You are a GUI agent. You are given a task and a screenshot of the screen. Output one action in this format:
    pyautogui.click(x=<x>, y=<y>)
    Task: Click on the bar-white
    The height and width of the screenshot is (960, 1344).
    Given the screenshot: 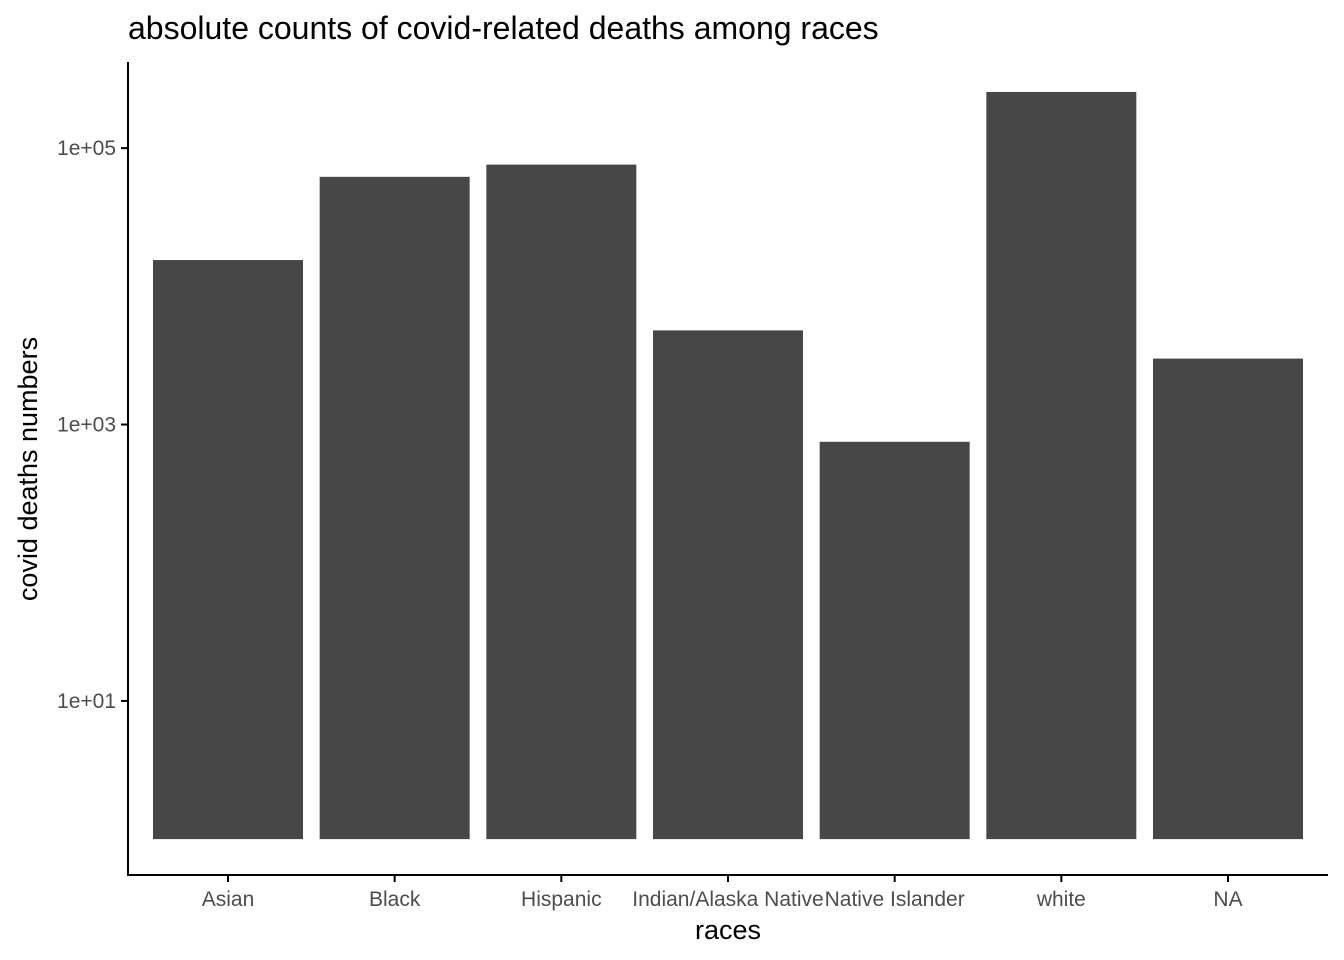 What is the action you would take?
    pyautogui.click(x=1061, y=465)
    